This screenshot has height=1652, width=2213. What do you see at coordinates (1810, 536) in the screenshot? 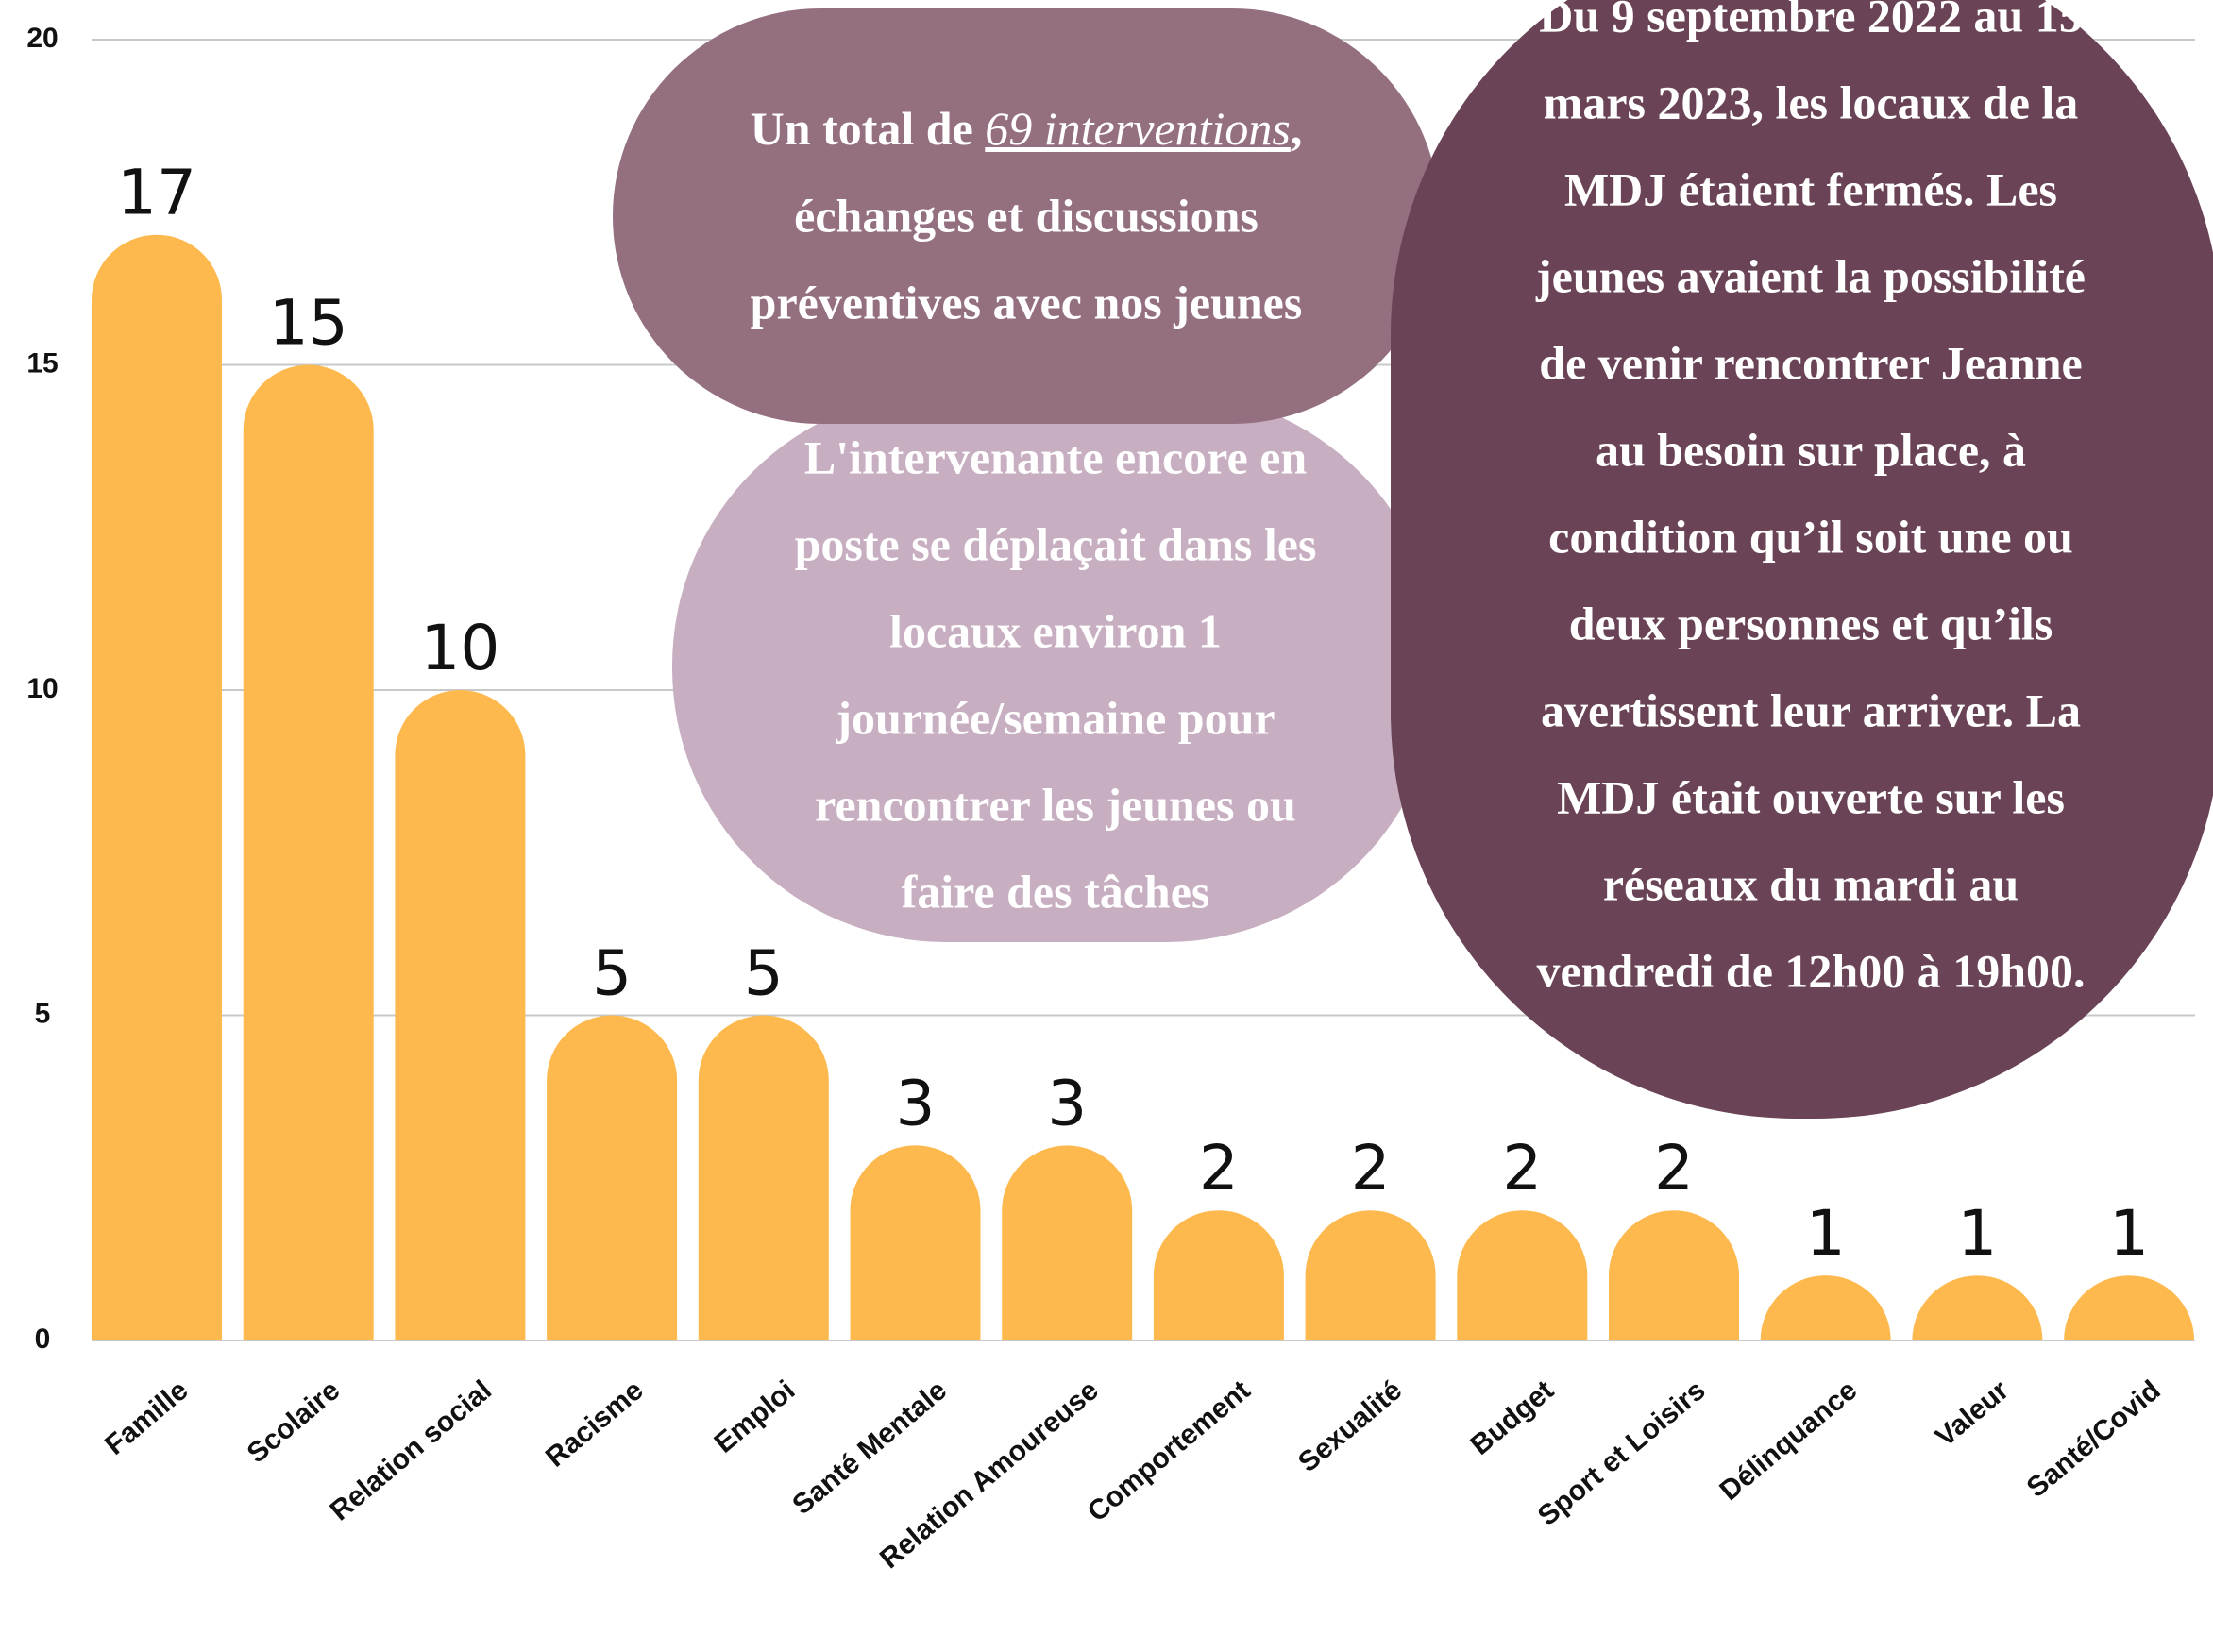
I see `annotation-line: condition qu’il soit une ou` at bounding box center [1810, 536].